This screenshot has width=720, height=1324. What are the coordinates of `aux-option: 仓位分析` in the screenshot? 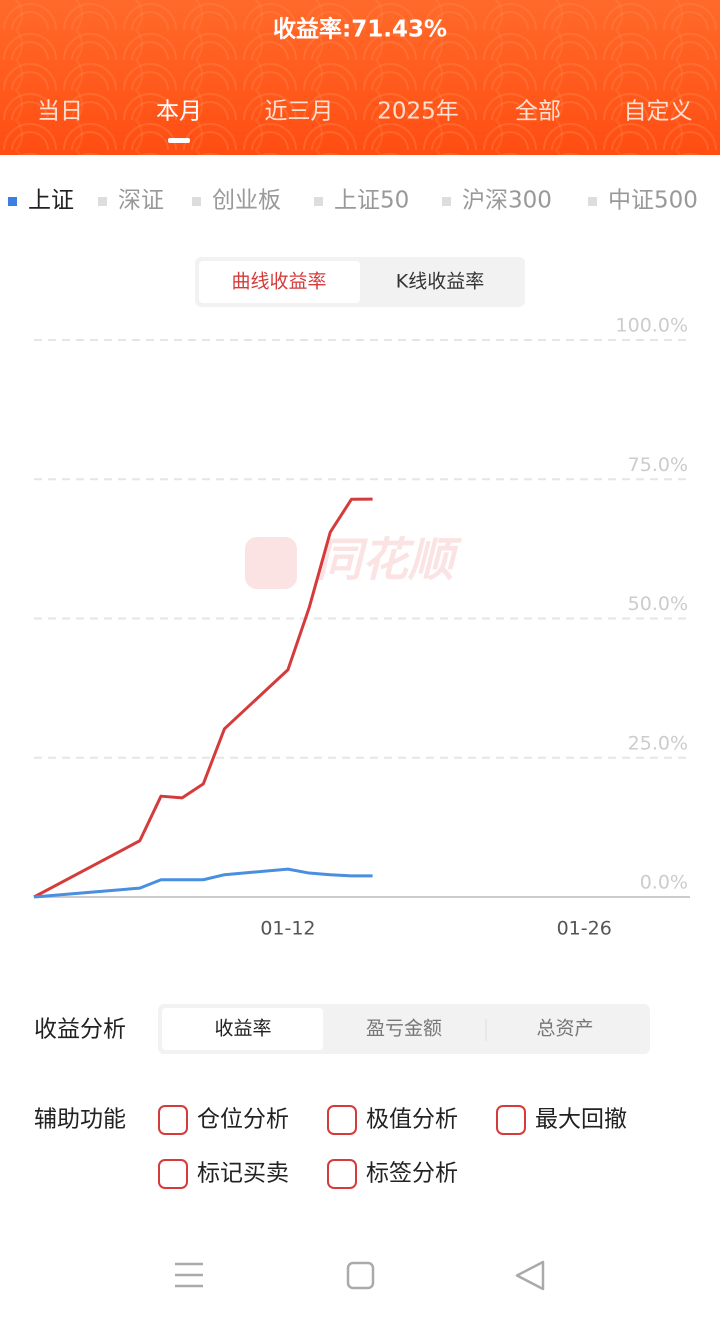 It's located at (243, 1120).